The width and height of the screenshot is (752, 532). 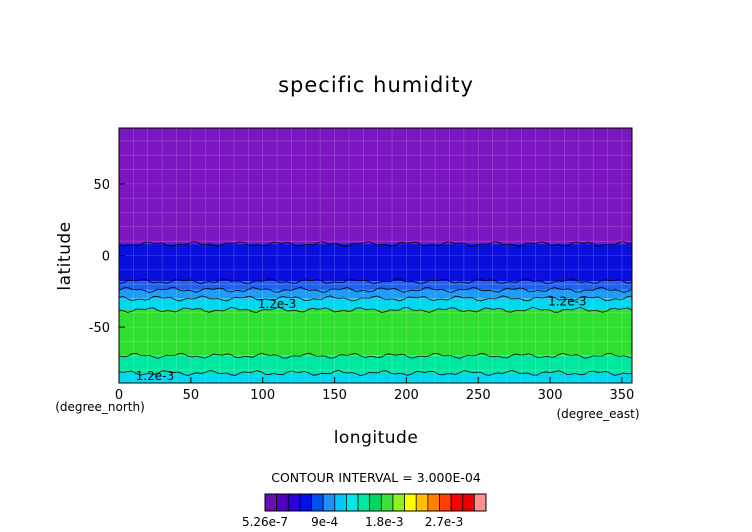 I want to click on x-axis-label: longitude, so click(x=376, y=438).